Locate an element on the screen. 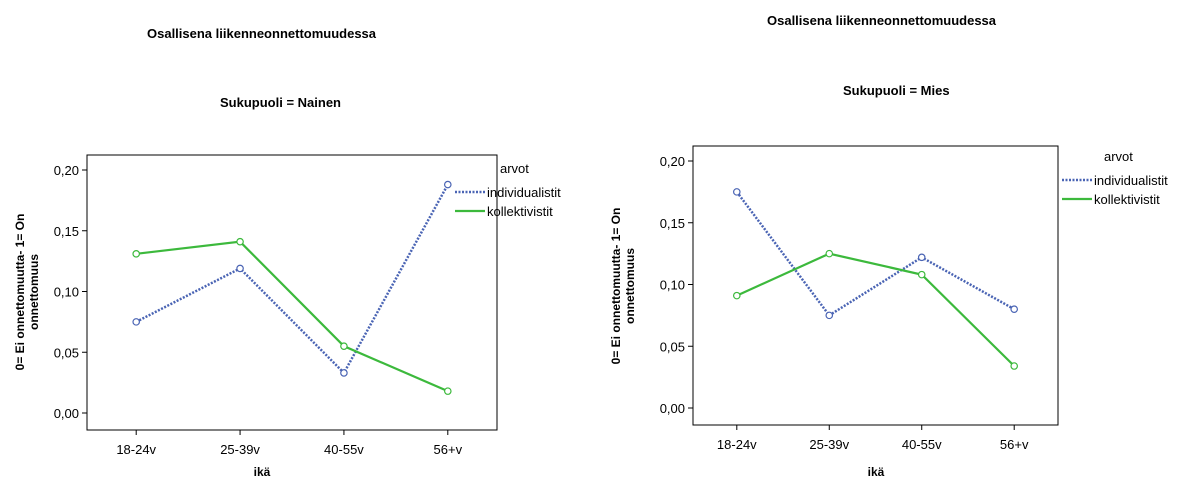  chart-subtitle: Sukupuoli = Nainen is located at coordinates (280, 102).